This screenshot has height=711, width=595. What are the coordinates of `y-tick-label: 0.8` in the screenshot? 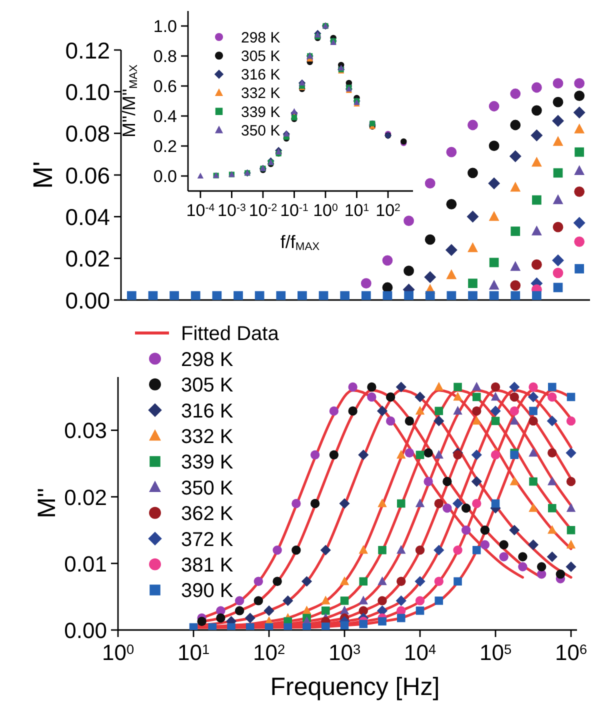 It's located at (165, 56).